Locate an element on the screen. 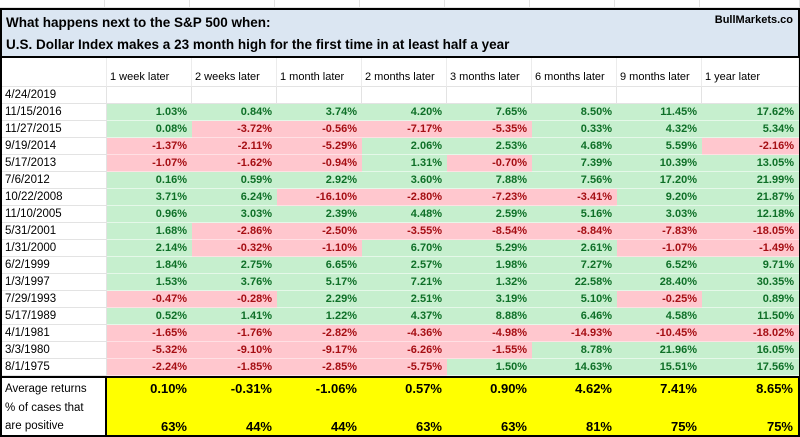 The height and width of the screenshot is (437, 800). date-cell: 4/24/2019 is located at coordinates (54, 95).